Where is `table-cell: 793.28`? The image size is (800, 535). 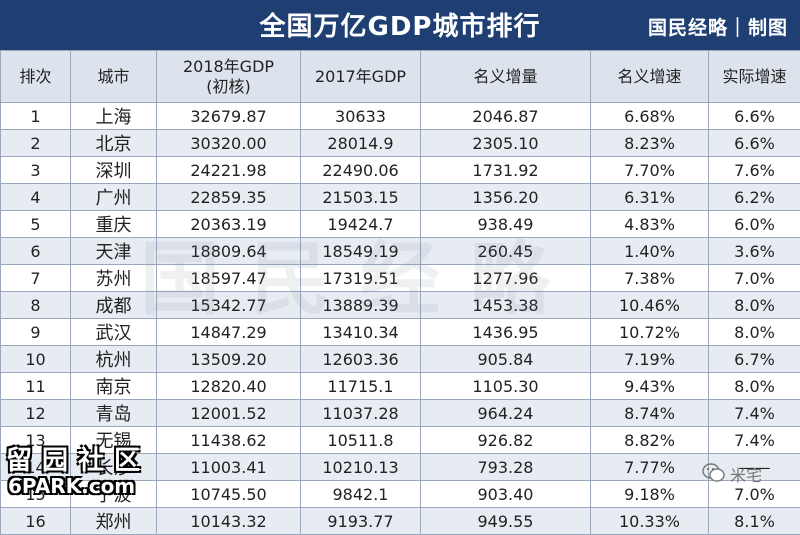
table-cell: 793.28 is located at coordinates (506, 467).